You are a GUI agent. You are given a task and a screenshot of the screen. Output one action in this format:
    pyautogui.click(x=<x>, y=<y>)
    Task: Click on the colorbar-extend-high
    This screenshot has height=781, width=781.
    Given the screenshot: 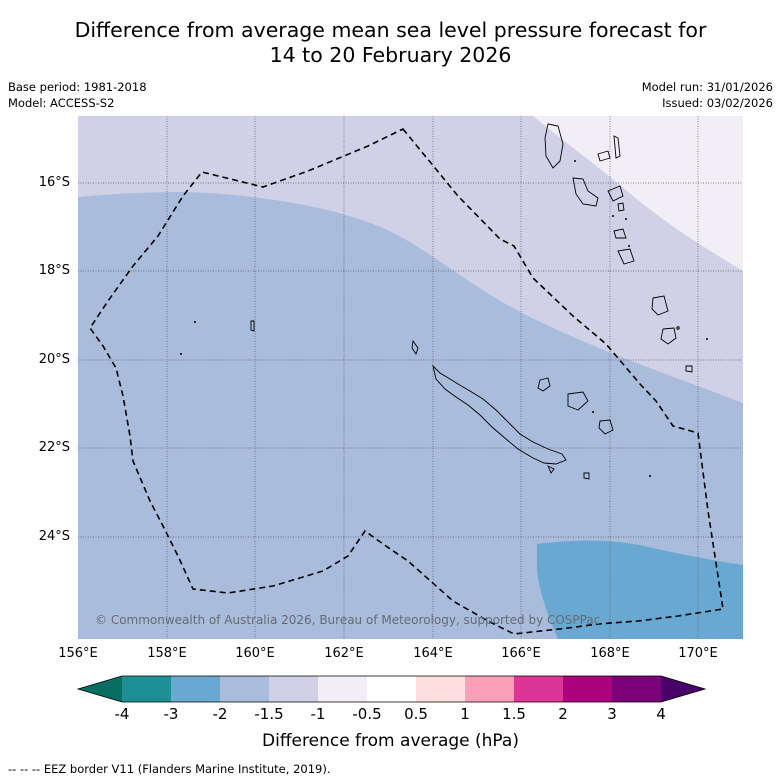 What is the action you would take?
    pyautogui.click(x=683, y=689)
    